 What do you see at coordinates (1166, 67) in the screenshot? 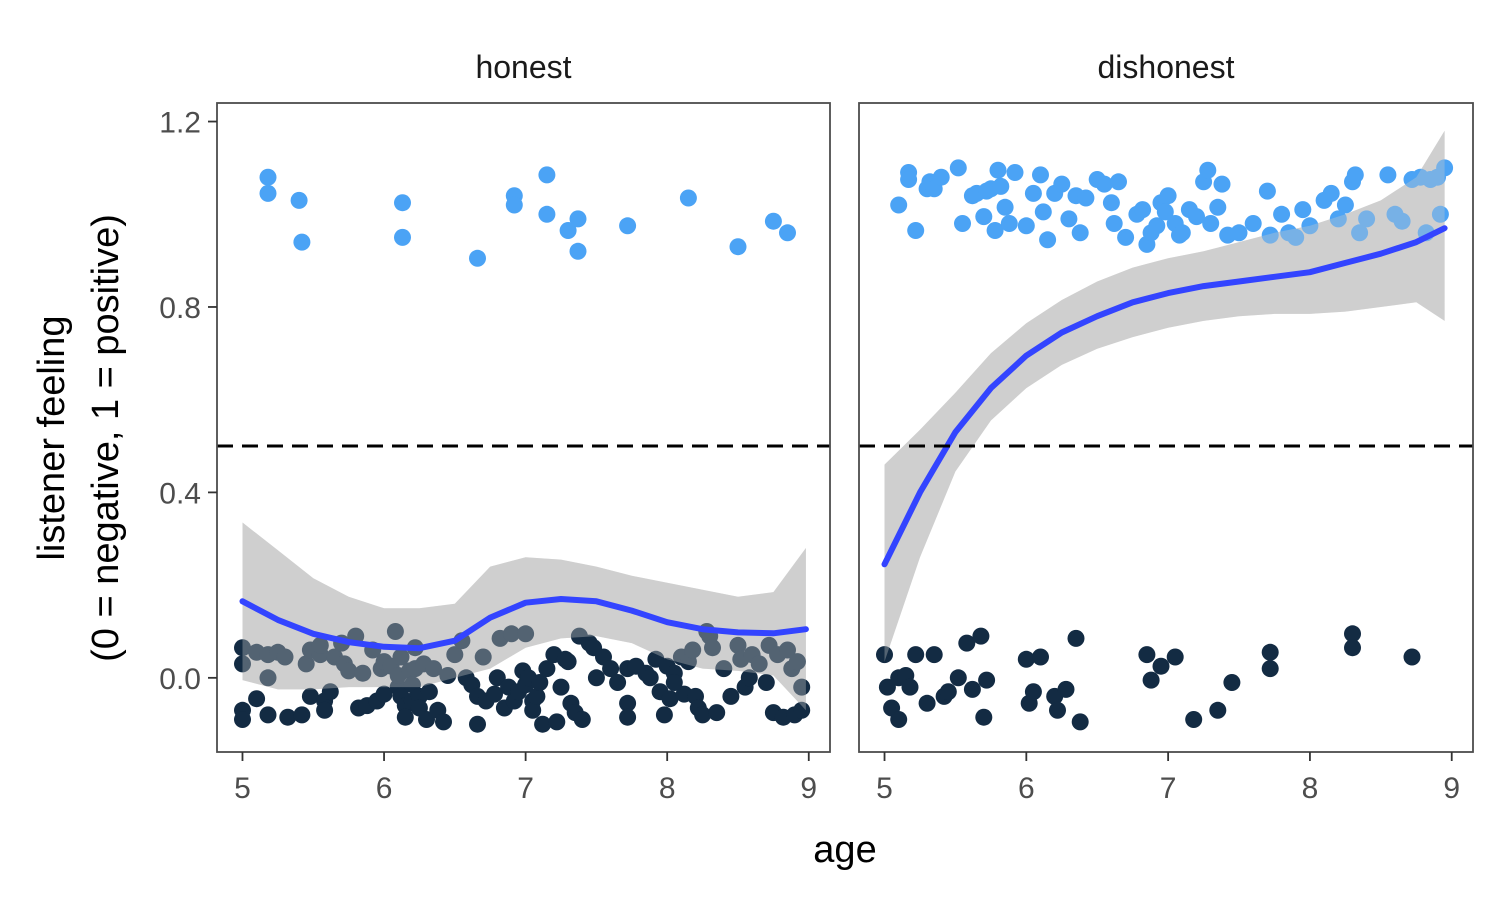
I see `facet-label-dishonest: dishonest` at bounding box center [1166, 67].